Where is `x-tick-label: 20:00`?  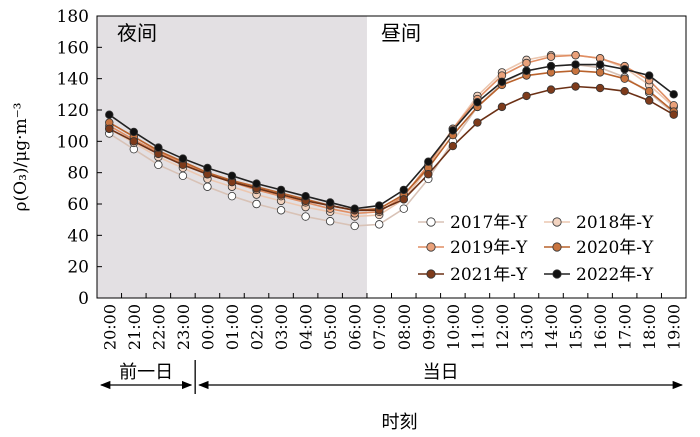 x-tick-label: 20:00 is located at coordinates (109, 327).